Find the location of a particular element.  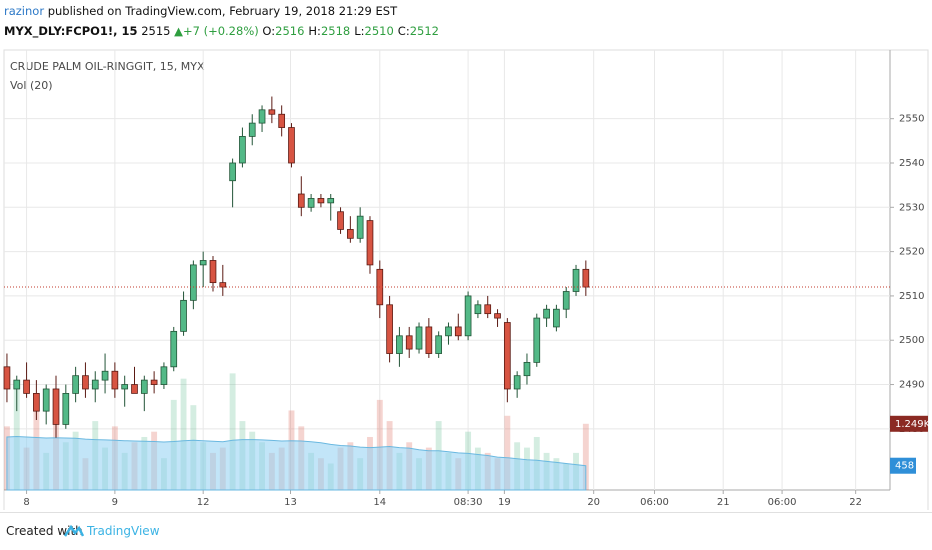

y-tick-label: 2510 is located at coordinates (911, 296).